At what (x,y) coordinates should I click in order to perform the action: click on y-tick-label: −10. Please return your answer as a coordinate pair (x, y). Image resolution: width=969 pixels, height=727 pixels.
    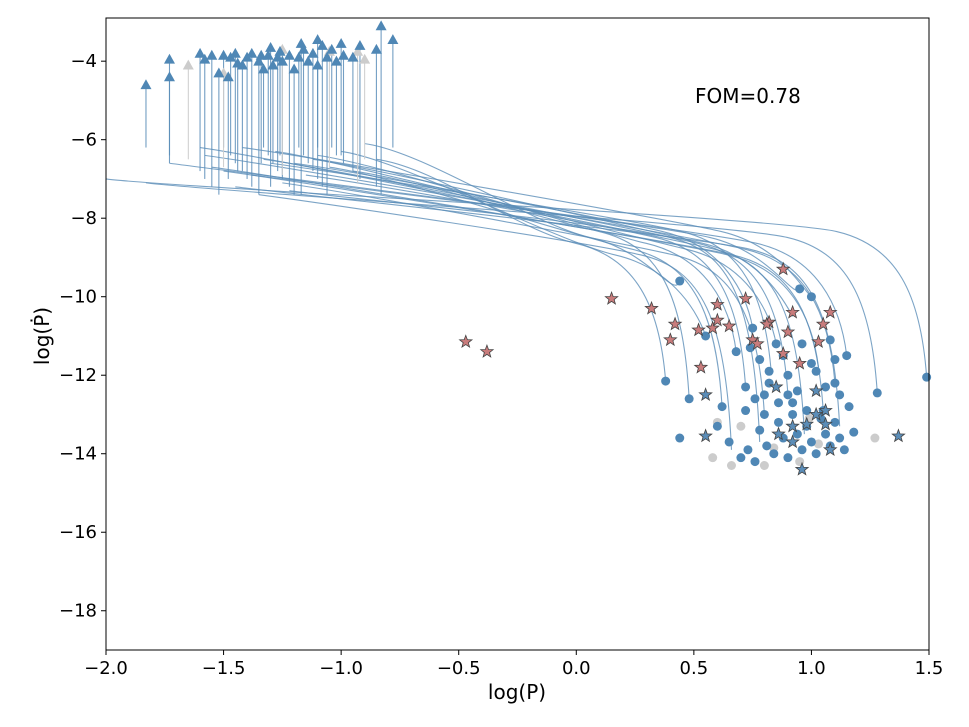
    Looking at the image, I should click on (78, 297).